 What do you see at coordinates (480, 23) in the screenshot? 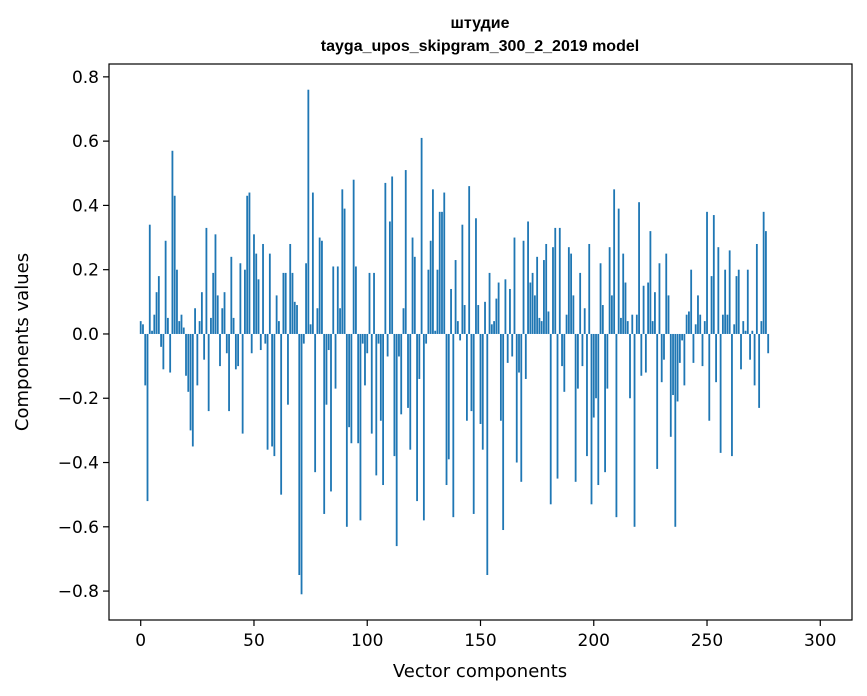
I see `chart-title: штудие` at bounding box center [480, 23].